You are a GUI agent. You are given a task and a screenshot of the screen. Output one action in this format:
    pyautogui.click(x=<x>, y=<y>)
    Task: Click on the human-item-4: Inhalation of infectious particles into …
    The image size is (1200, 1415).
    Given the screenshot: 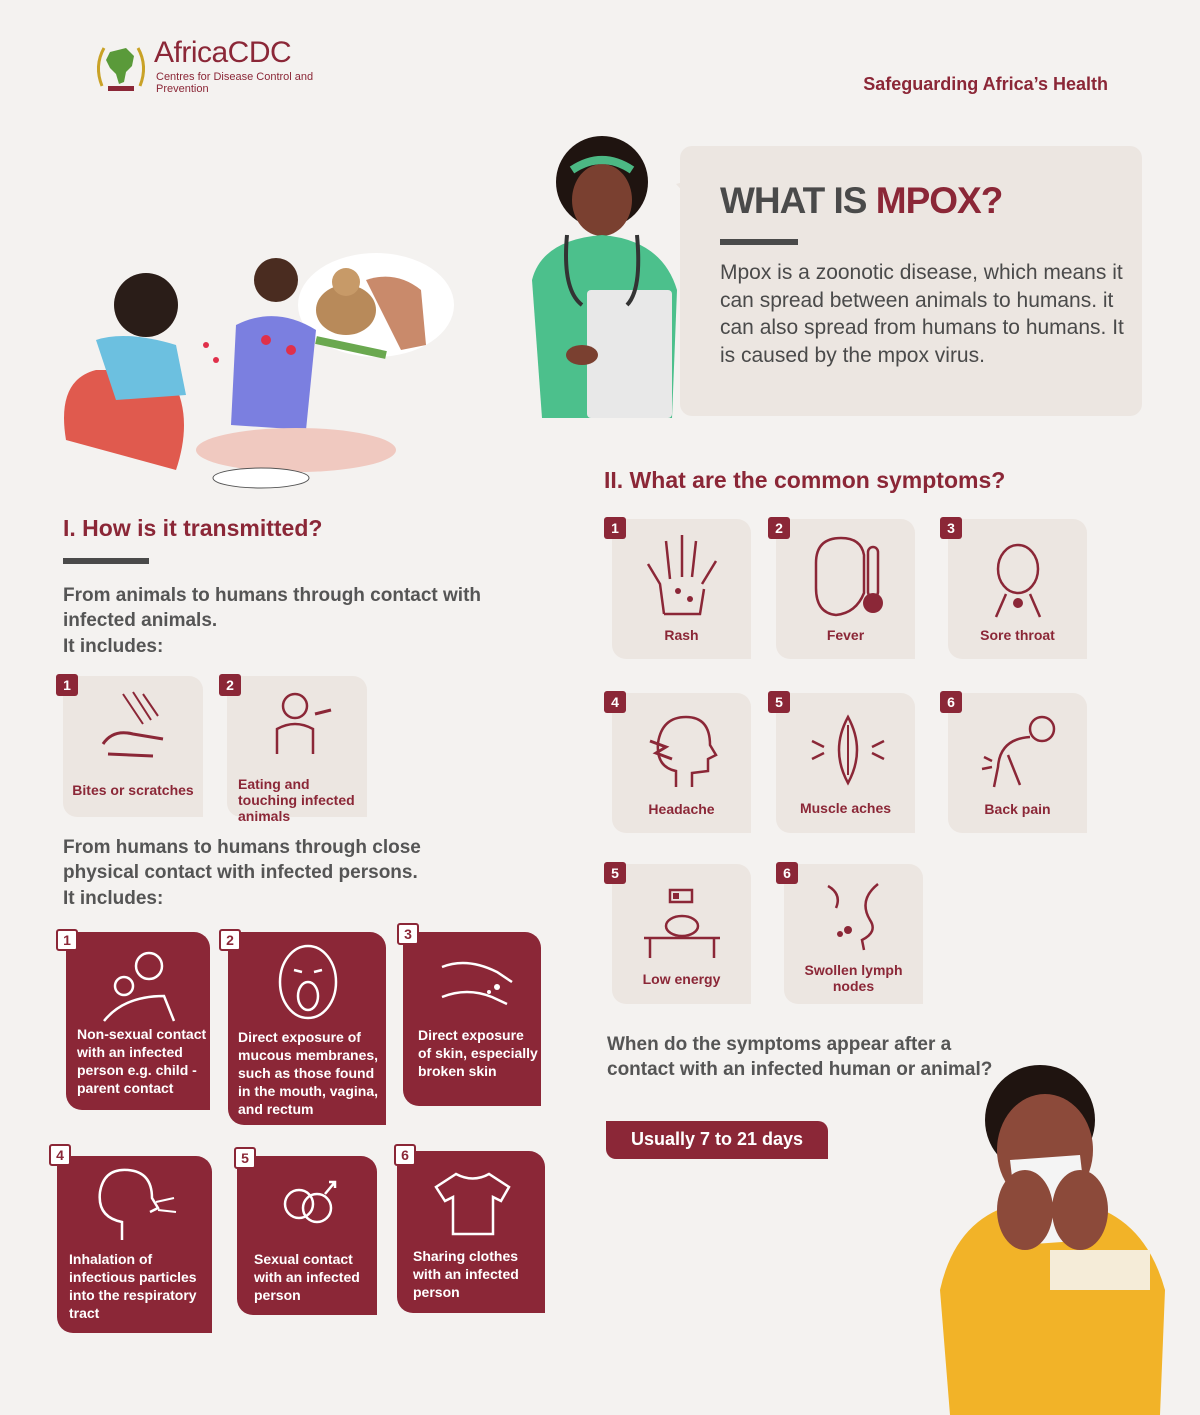 What is the action you would take?
    pyautogui.click(x=134, y=1244)
    